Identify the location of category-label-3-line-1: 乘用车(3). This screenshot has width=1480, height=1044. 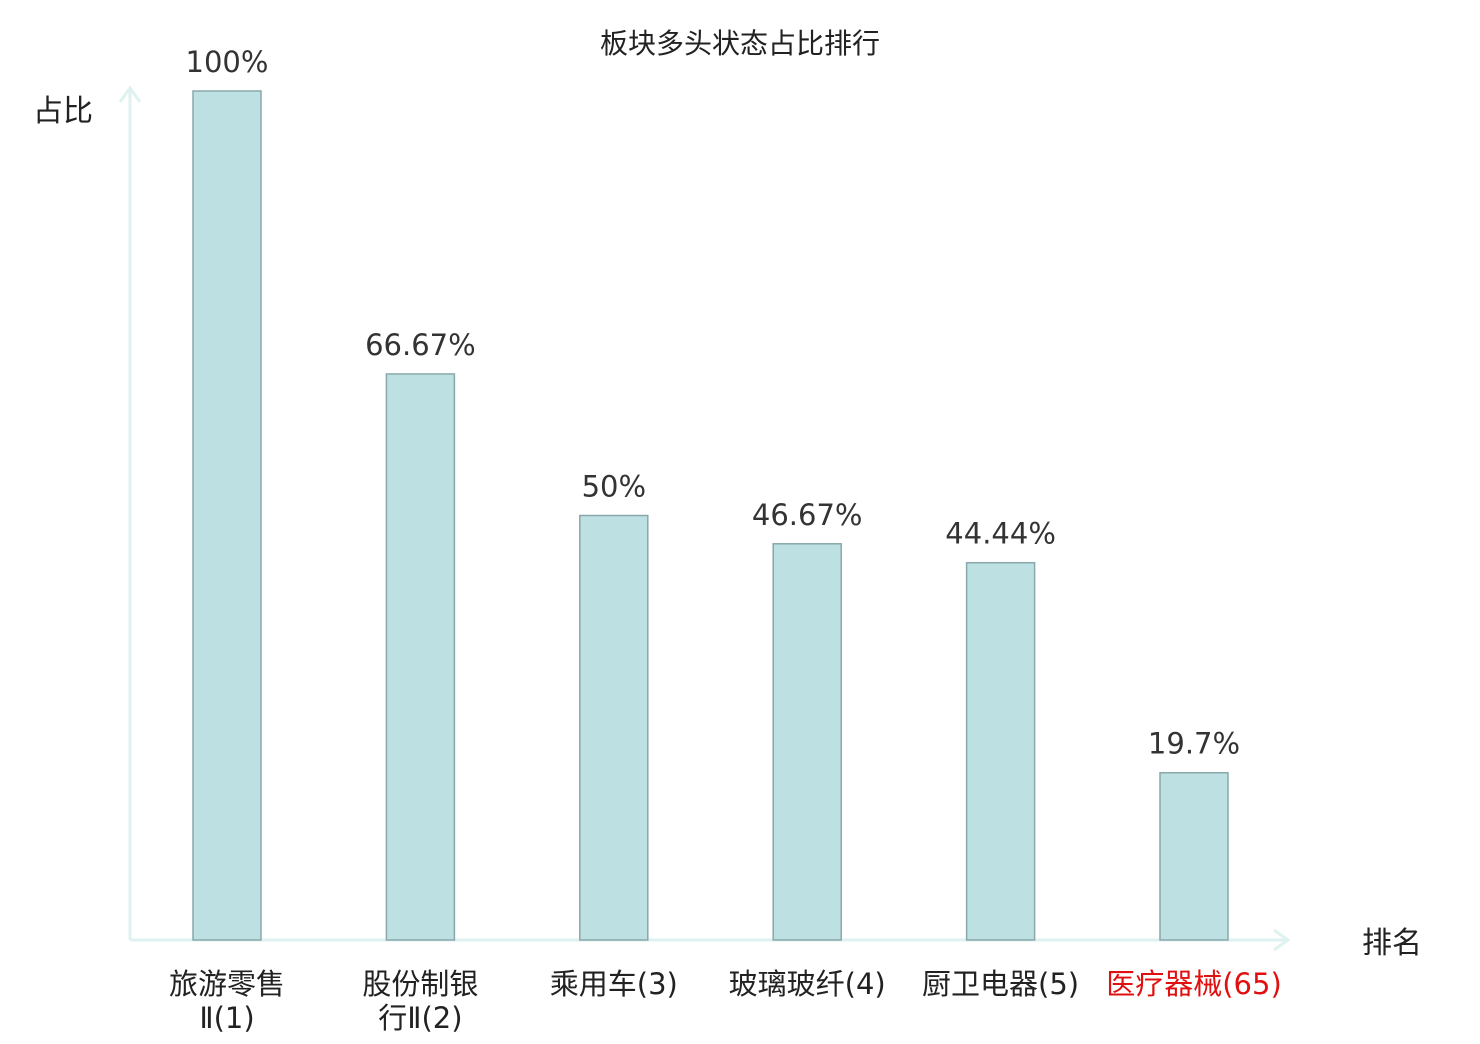
(614, 984).